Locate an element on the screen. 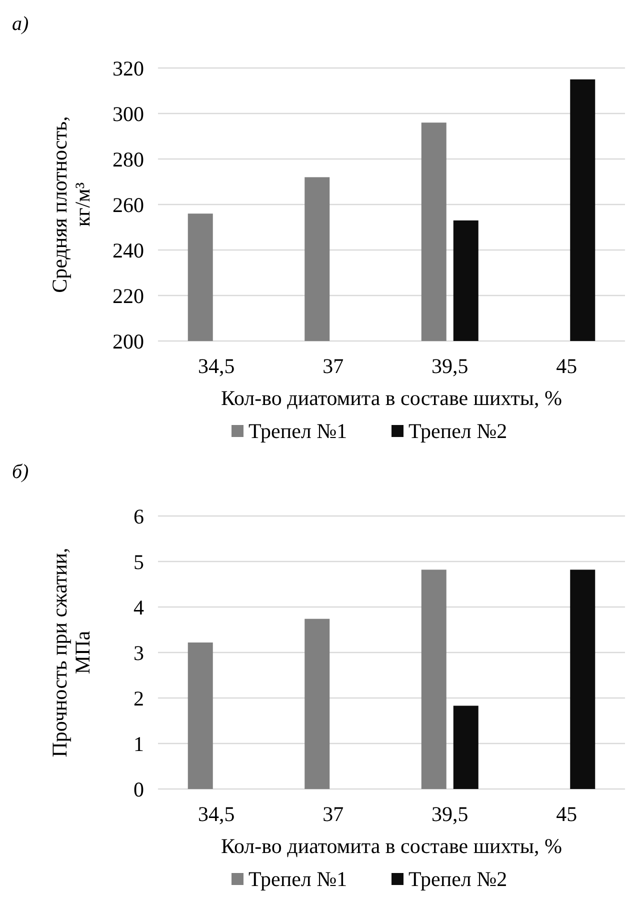  y-tick-label: 280 is located at coordinates (128, 159).